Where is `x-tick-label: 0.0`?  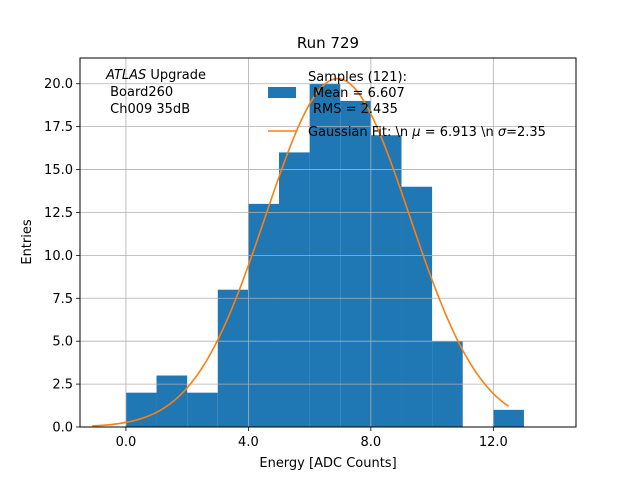 x-tick-label: 0.0 is located at coordinates (126, 442).